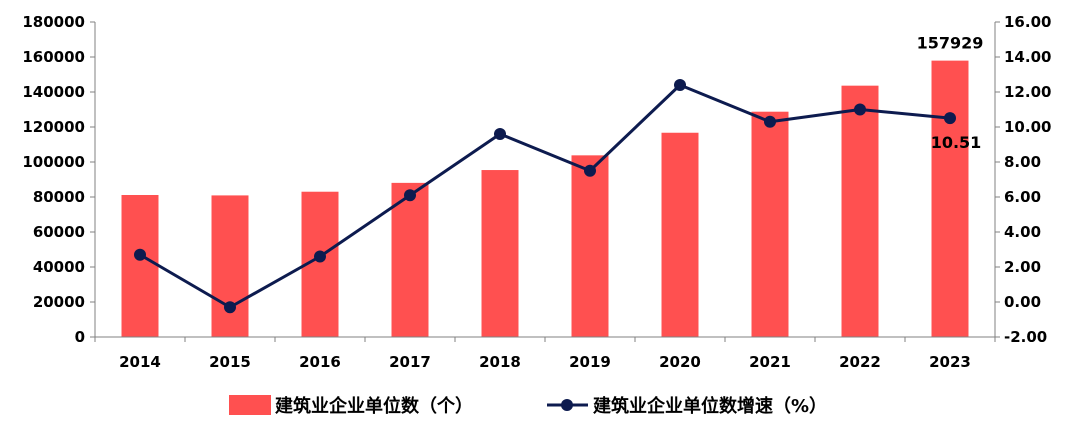 This screenshot has height=442, width=1080. I want to click on right-tick-label: 4.00, so click(1022, 232).